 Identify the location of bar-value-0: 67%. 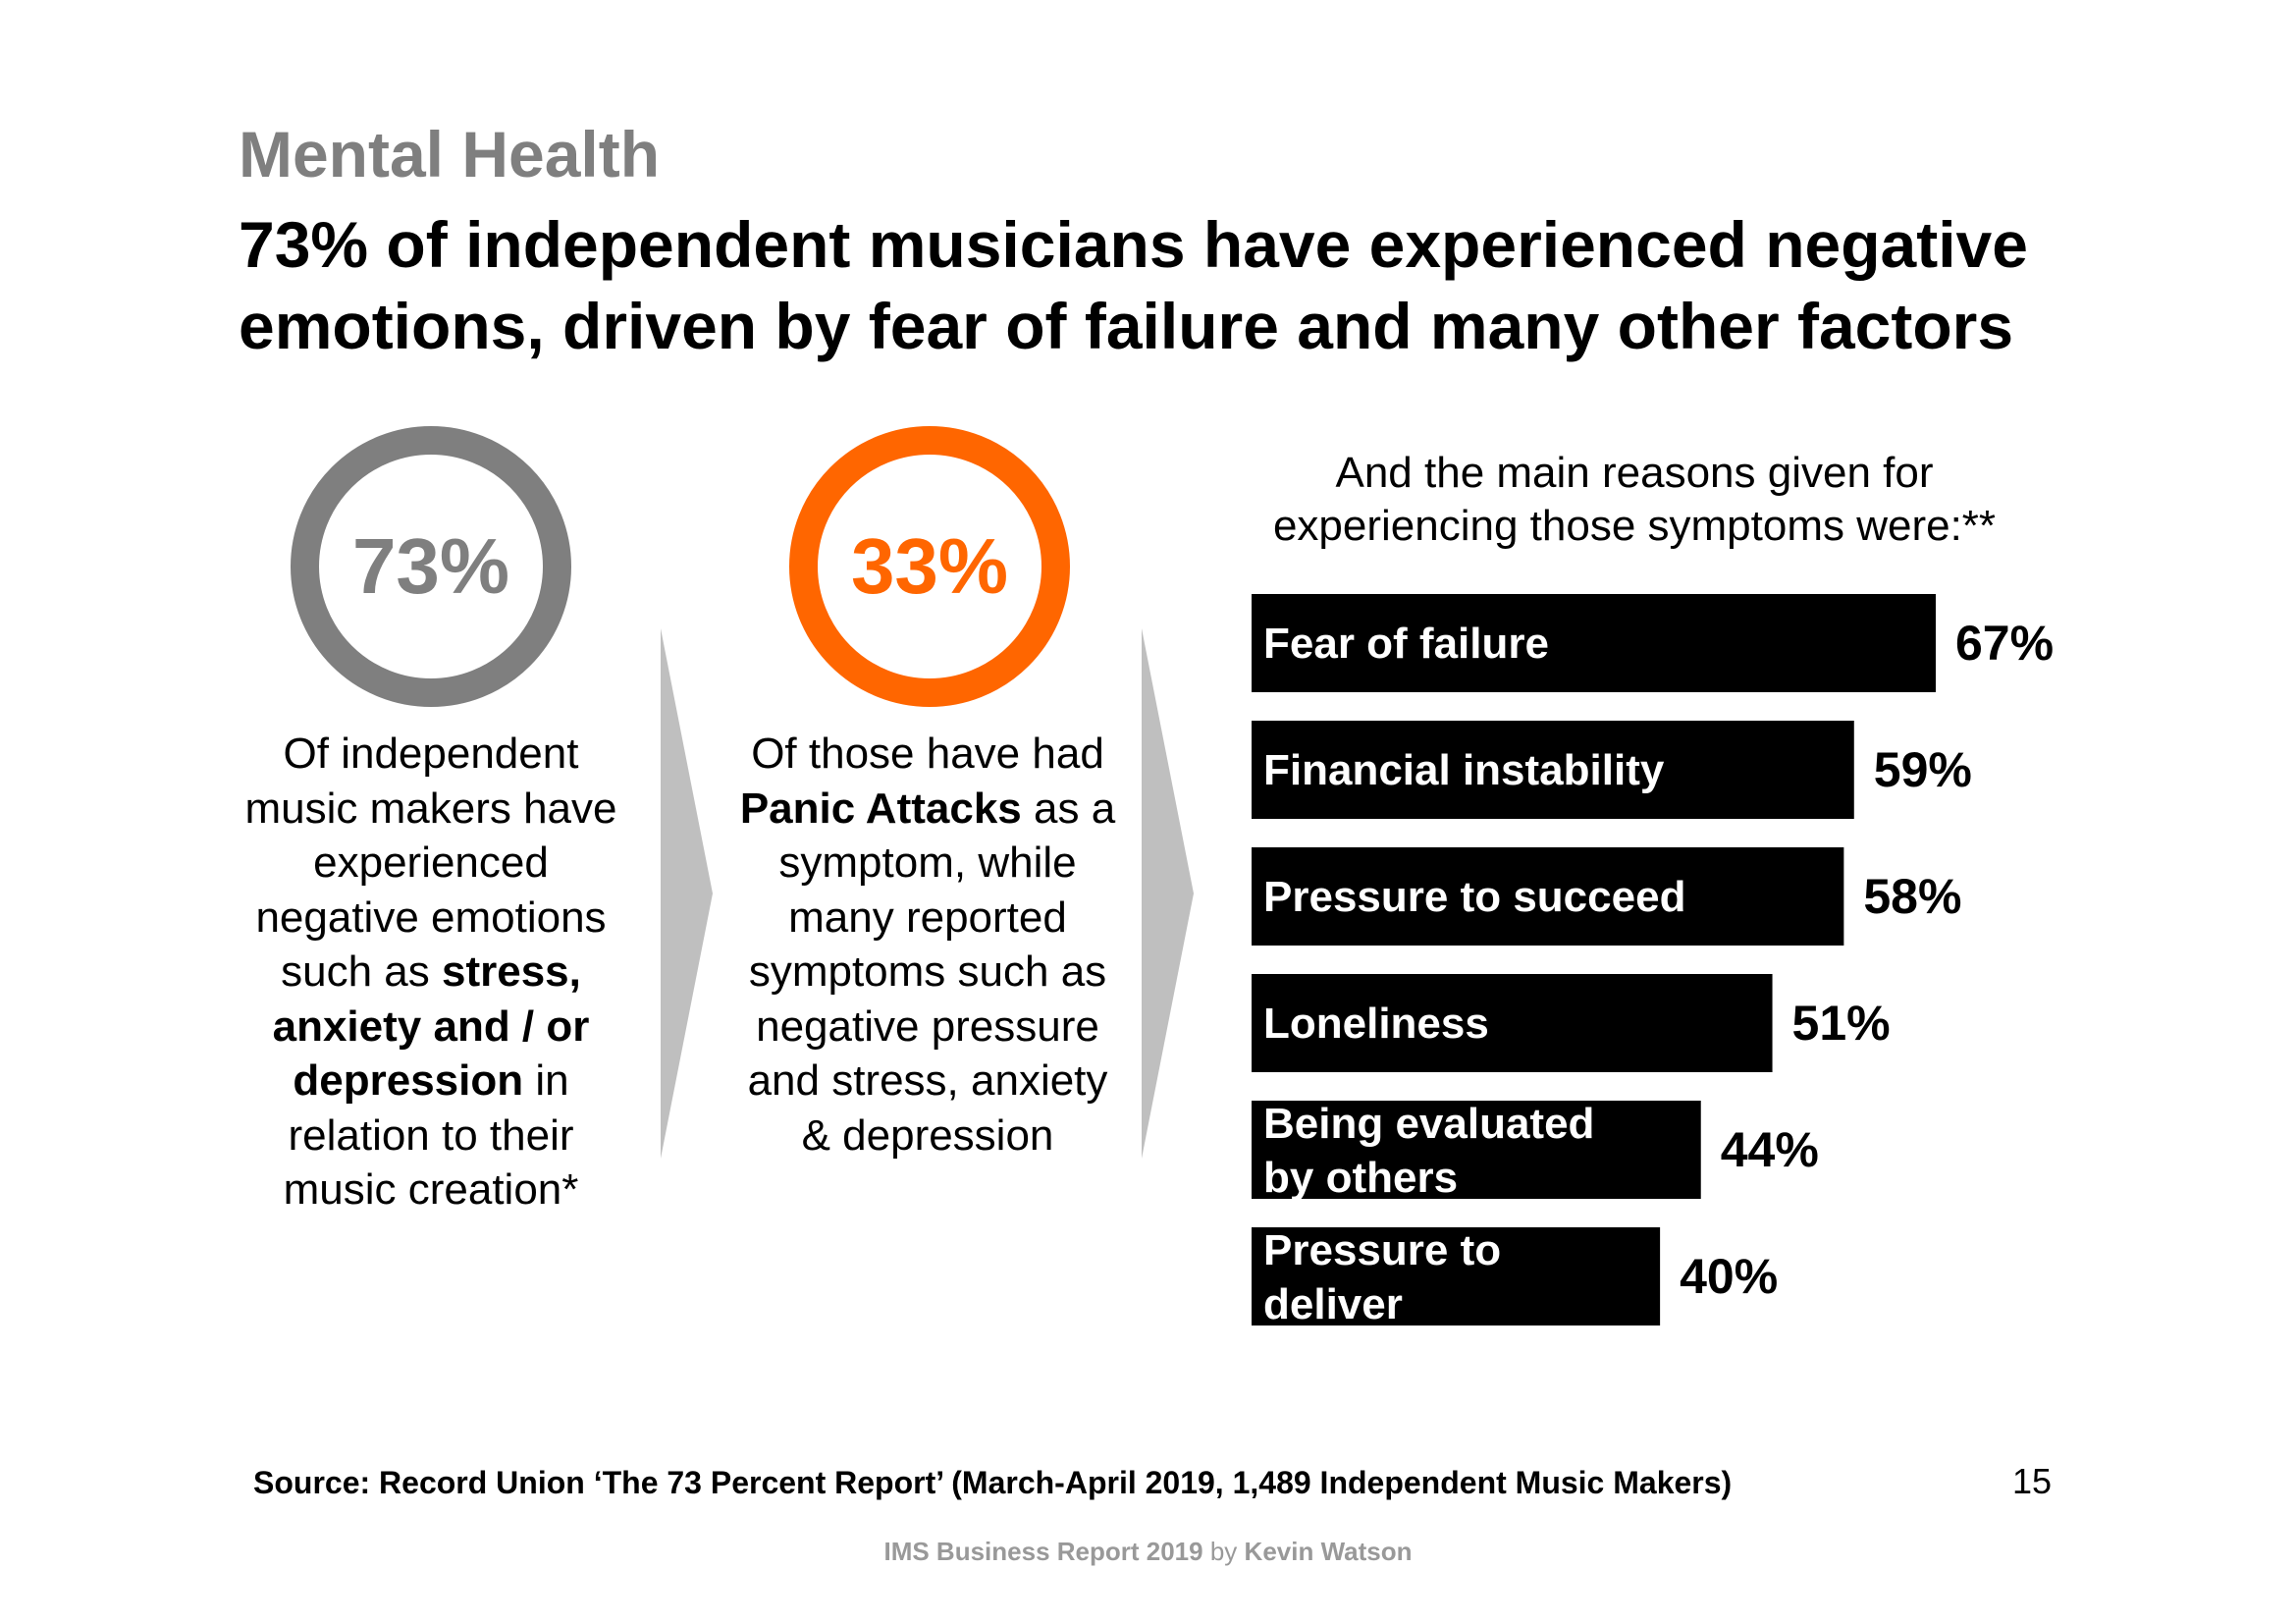
(2004, 643).